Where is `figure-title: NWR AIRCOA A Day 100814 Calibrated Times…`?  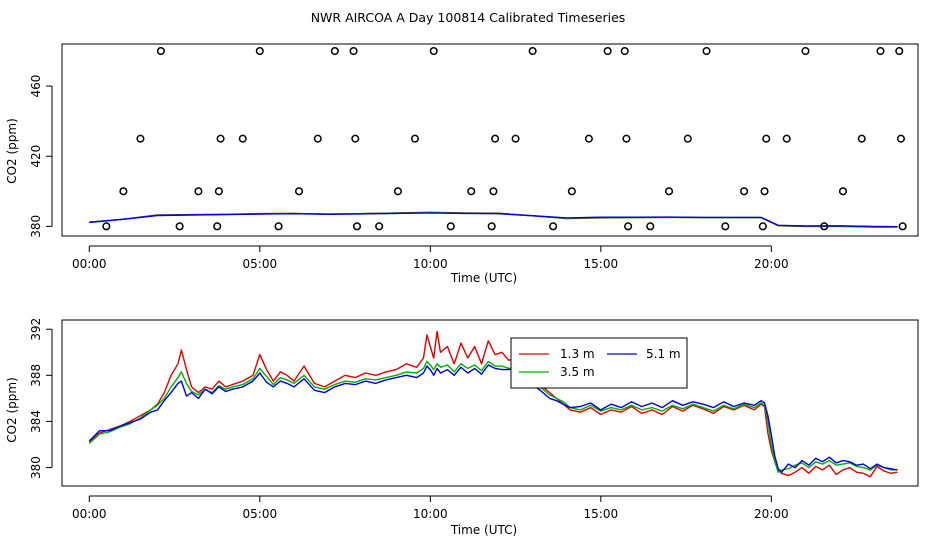
figure-title: NWR AIRCOA A Day 100814 Calibrated Times… is located at coordinates (468, 17).